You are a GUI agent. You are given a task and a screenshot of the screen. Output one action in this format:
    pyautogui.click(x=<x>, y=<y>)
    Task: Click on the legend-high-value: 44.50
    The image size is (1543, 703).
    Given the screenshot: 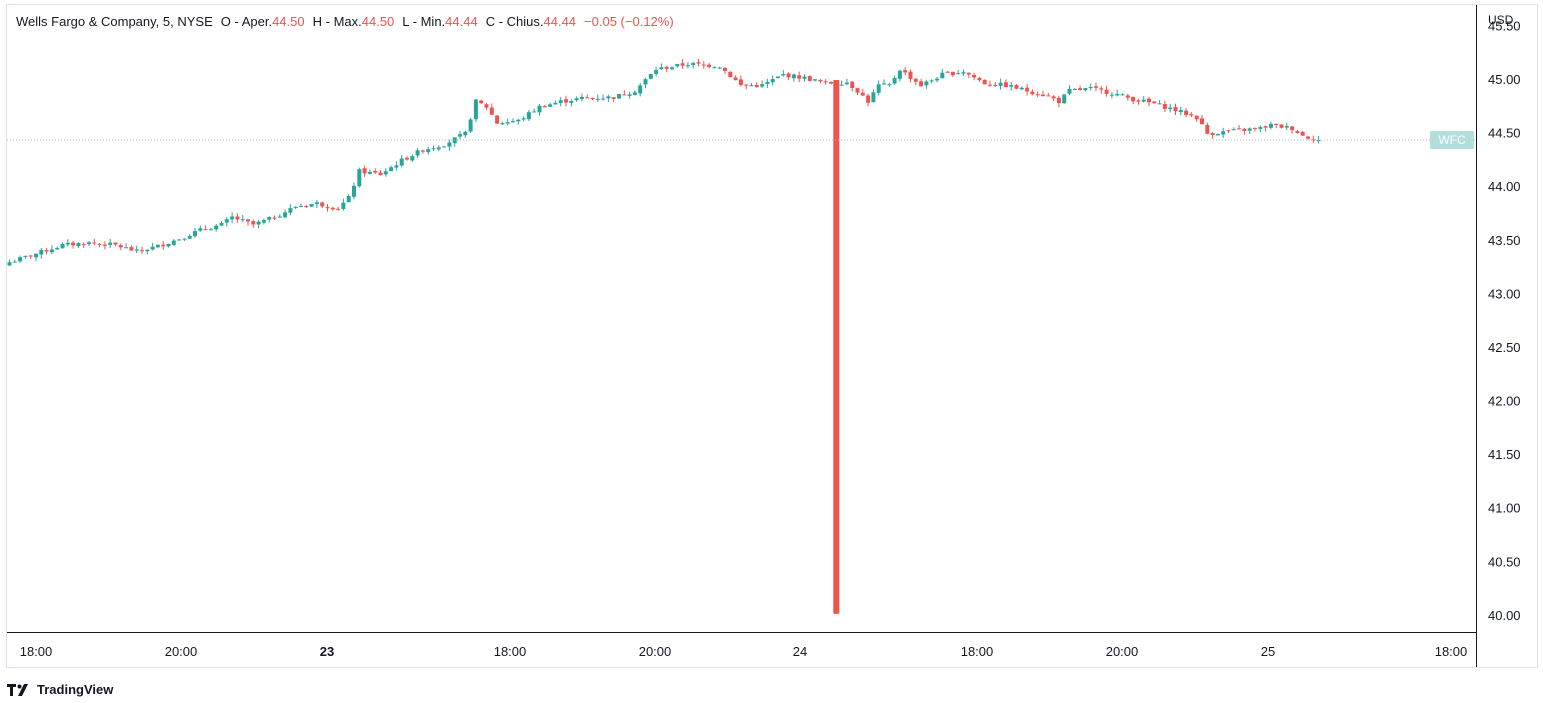 What is the action you would take?
    pyautogui.click(x=378, y=21)
    